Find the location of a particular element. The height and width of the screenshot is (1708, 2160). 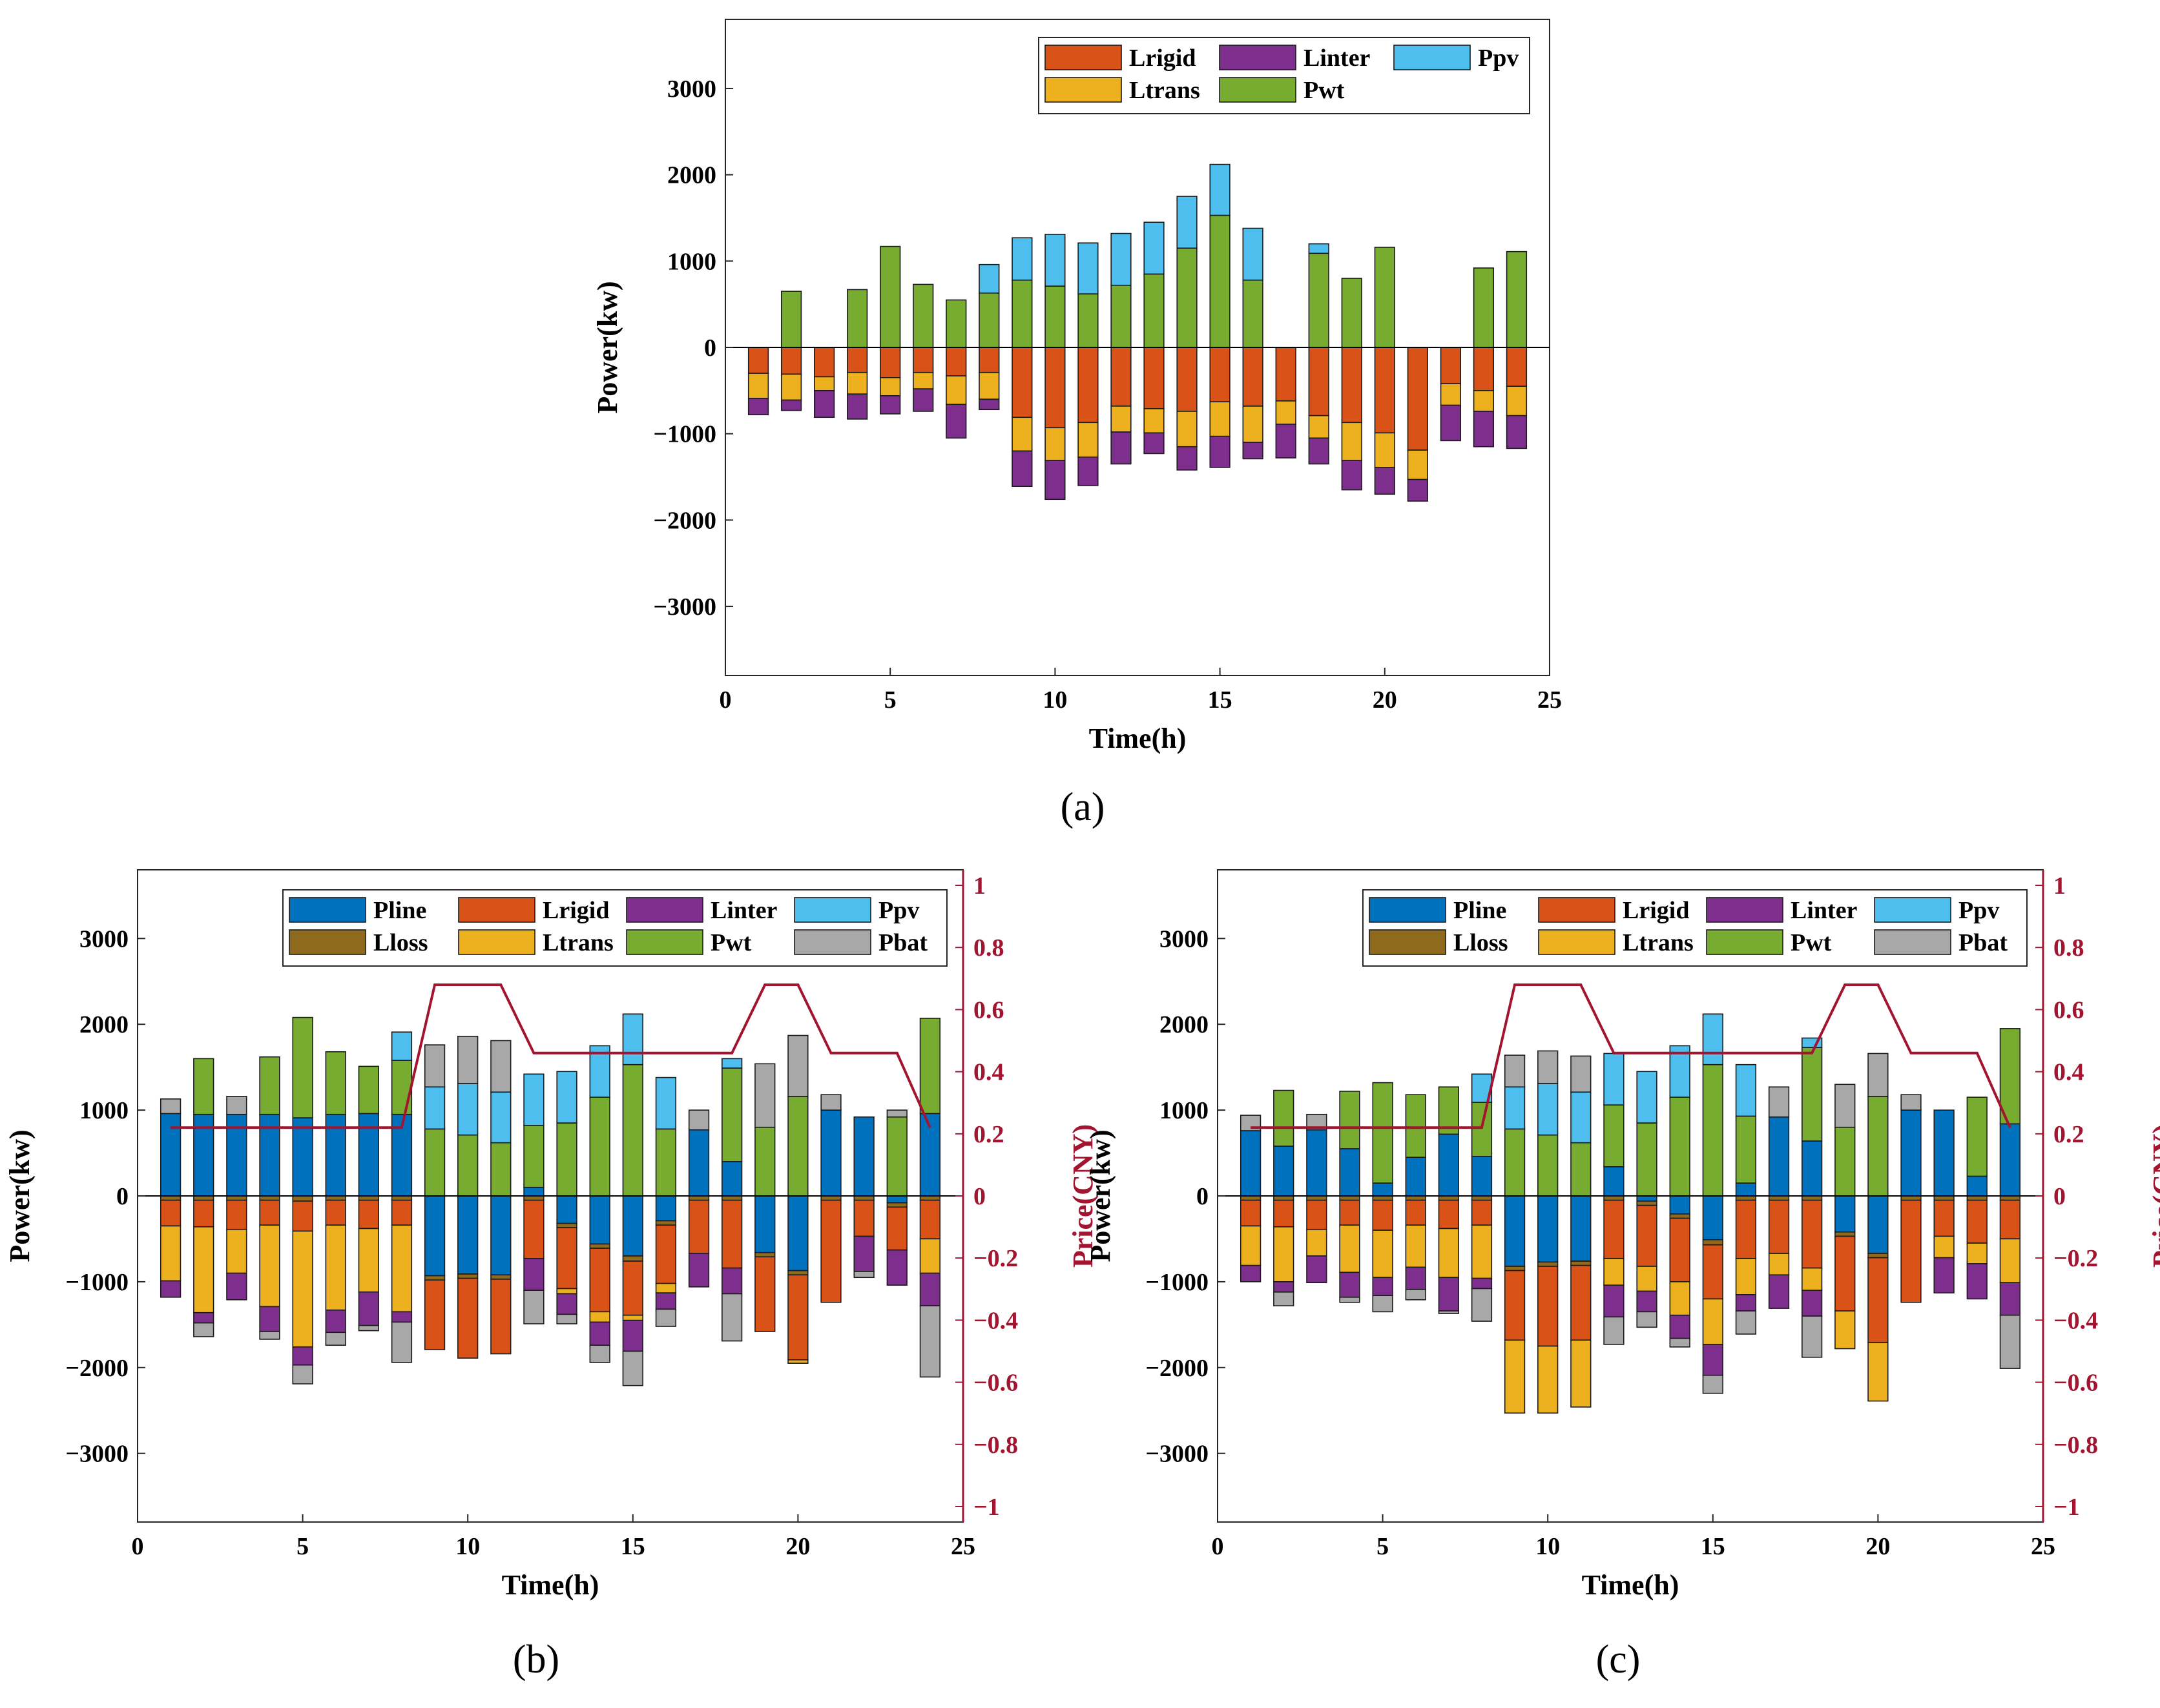

bar-lrigid-h2 is located at coordinates (791, 361).